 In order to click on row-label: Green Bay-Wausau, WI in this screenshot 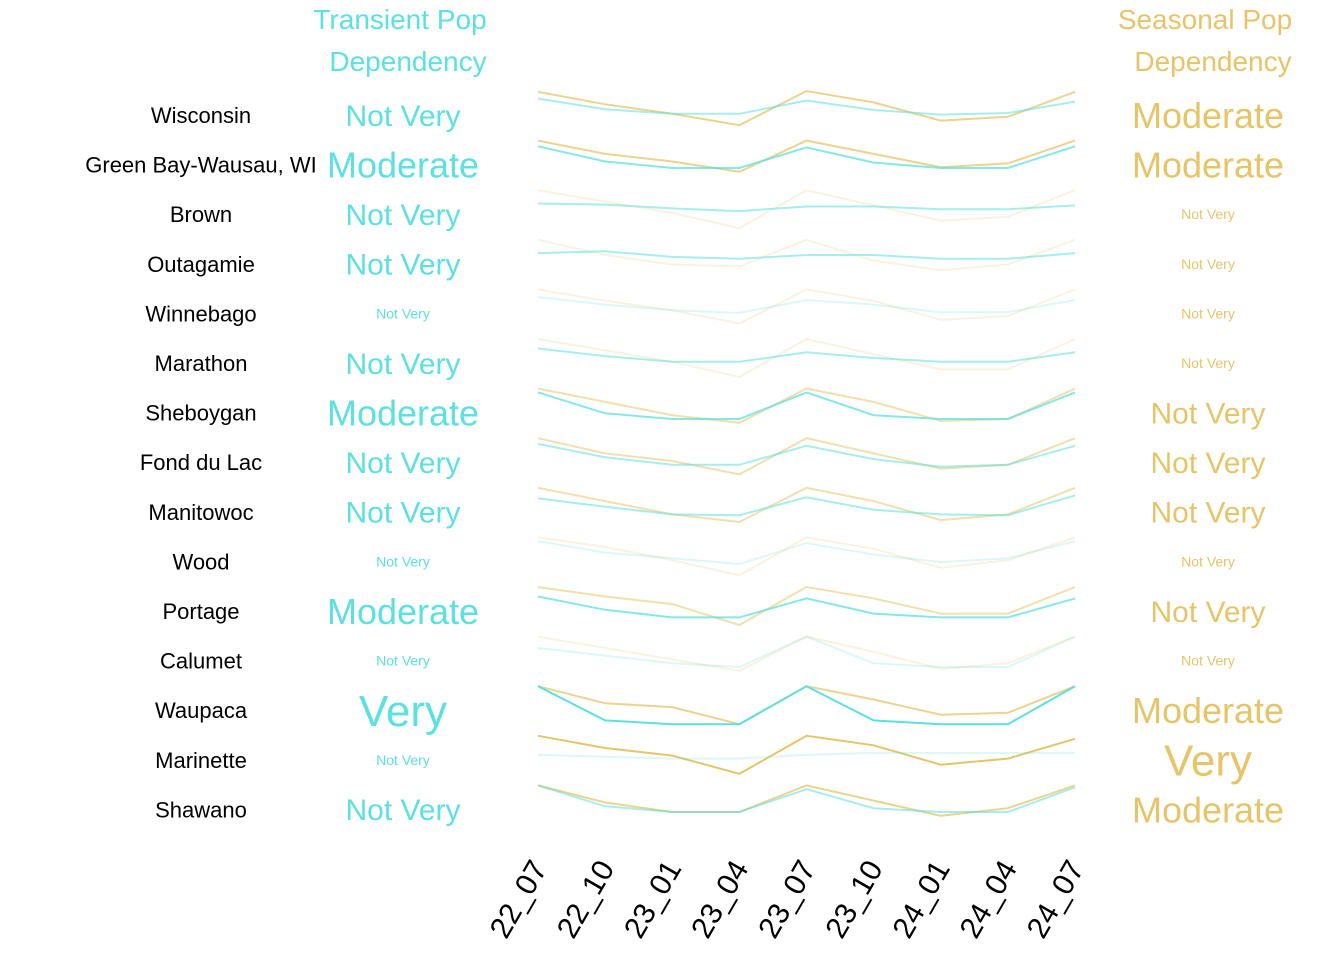, I will do `click(200, 165)`.